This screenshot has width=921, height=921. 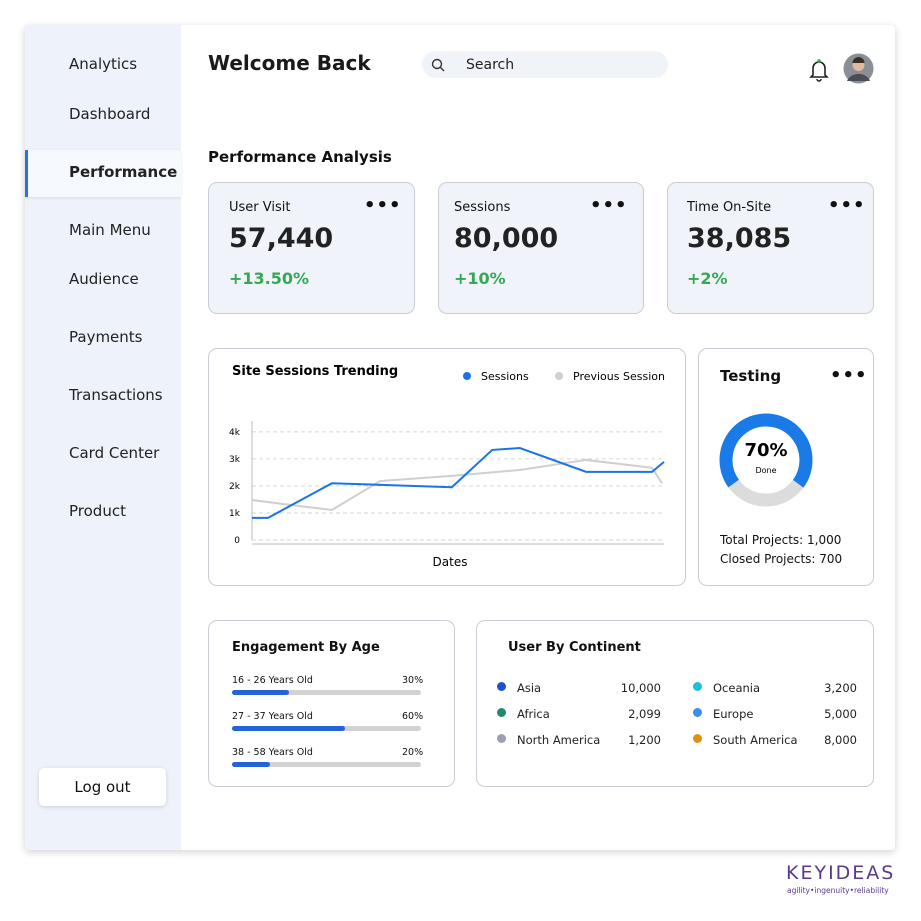 What do you see at coordinates (819, 70) in the screenshot?
I see `bell-icon` at bounding box center [819, 70].